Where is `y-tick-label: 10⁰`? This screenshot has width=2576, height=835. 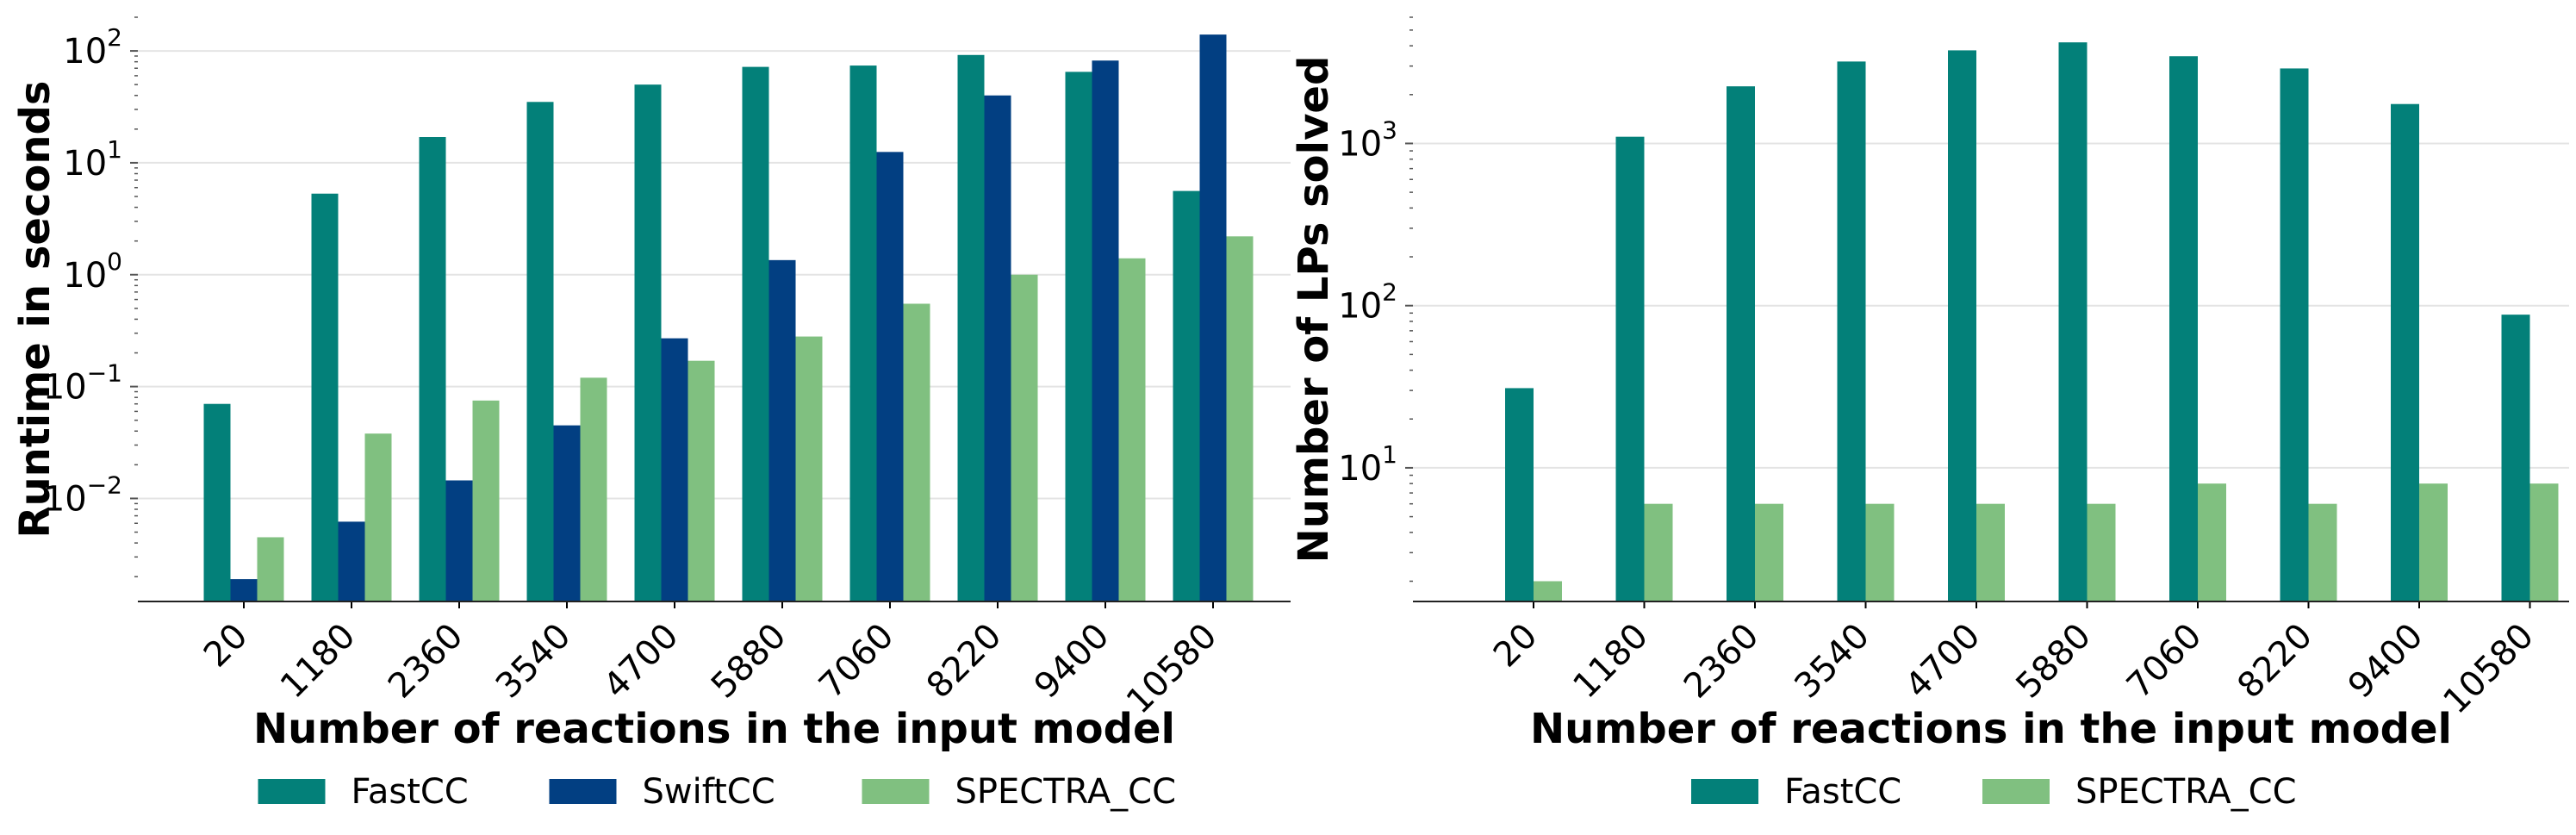 y-tick-label: 10⁰ is located at coordinates (92, 271).